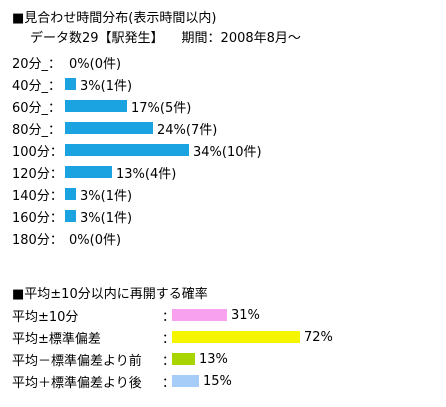 This screenshot has height=407, width=446. What do you see at coordinates (114, 18) in the screenshot?
I see `distribution-title: ■見合わせ時間分布(表示時間以内)` at bounding box center [114, 18].